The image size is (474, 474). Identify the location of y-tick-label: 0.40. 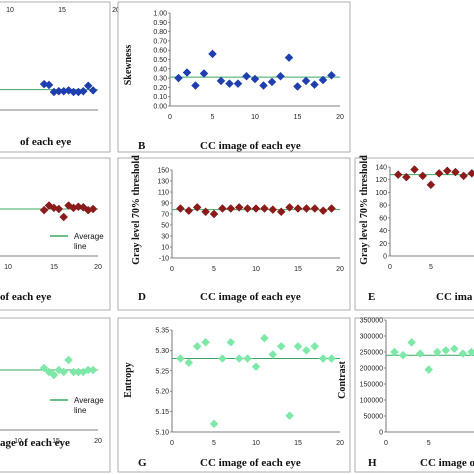
(160, 69).